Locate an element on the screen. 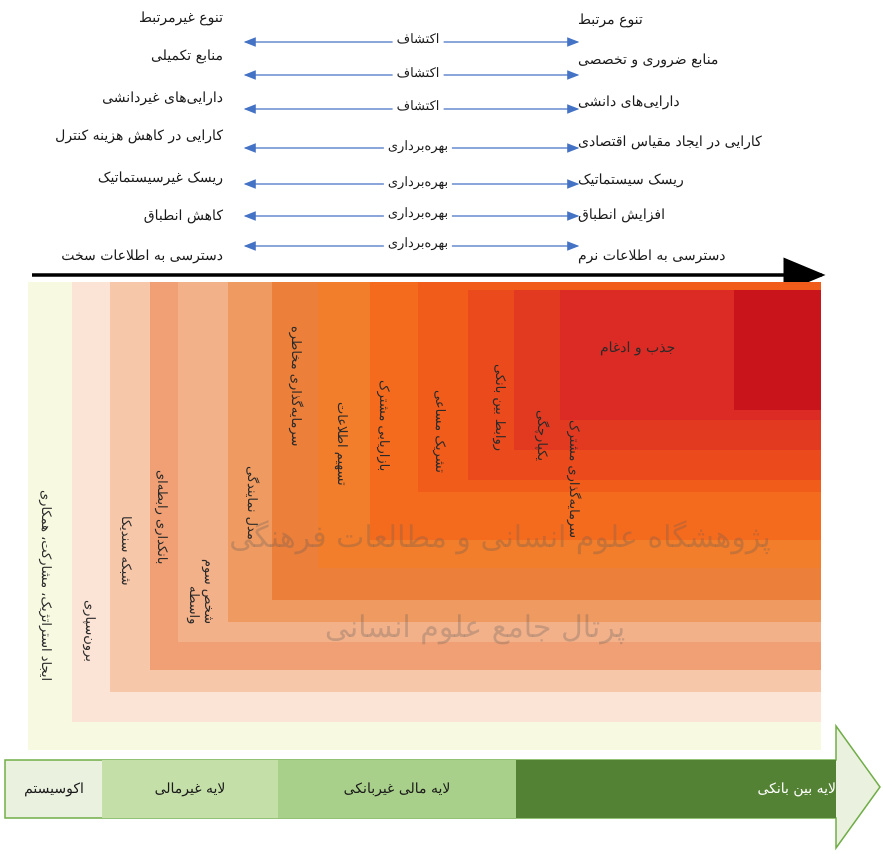 This screenshot has height=854, width=883. band-nonbank-financial: لایه مالی غیربانکی is located at coordinates (397, 789).